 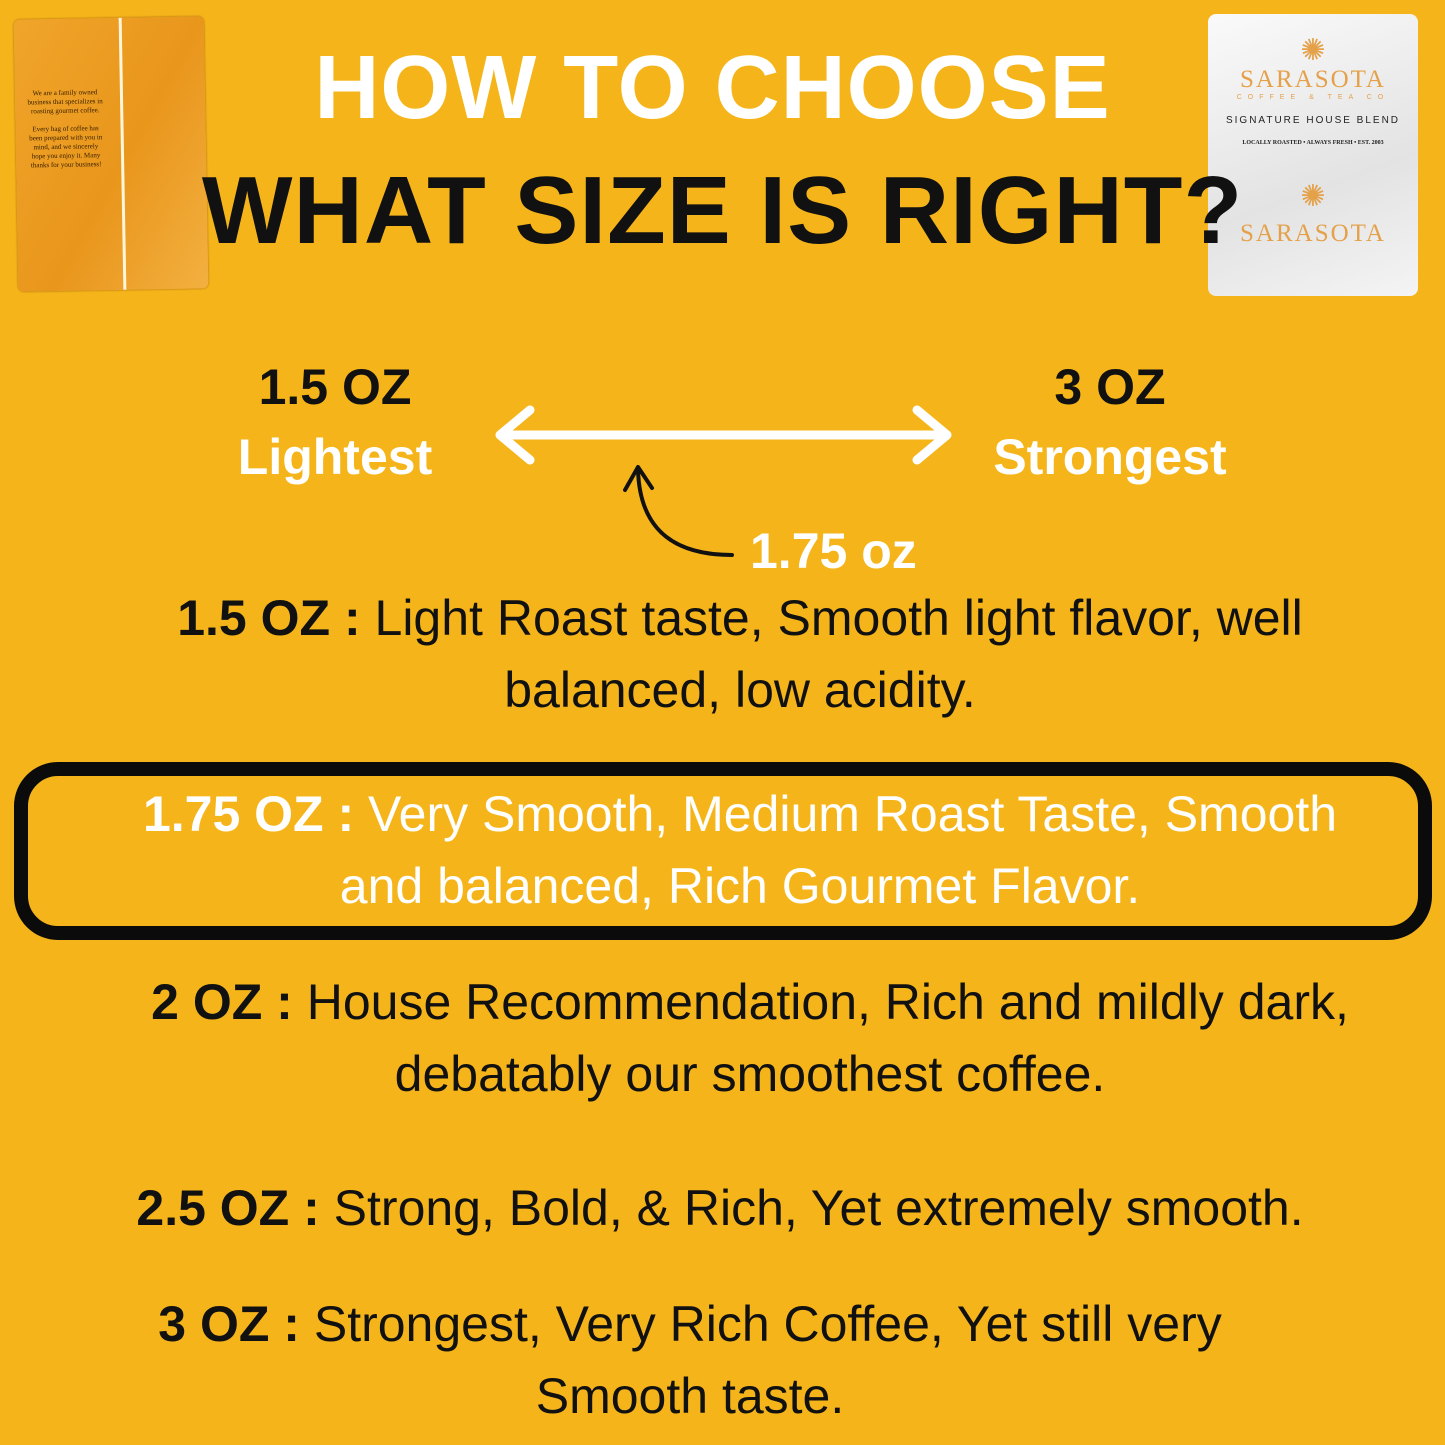 I want to click on size-label: 2 OZ :, so click(x=222, y=1002).